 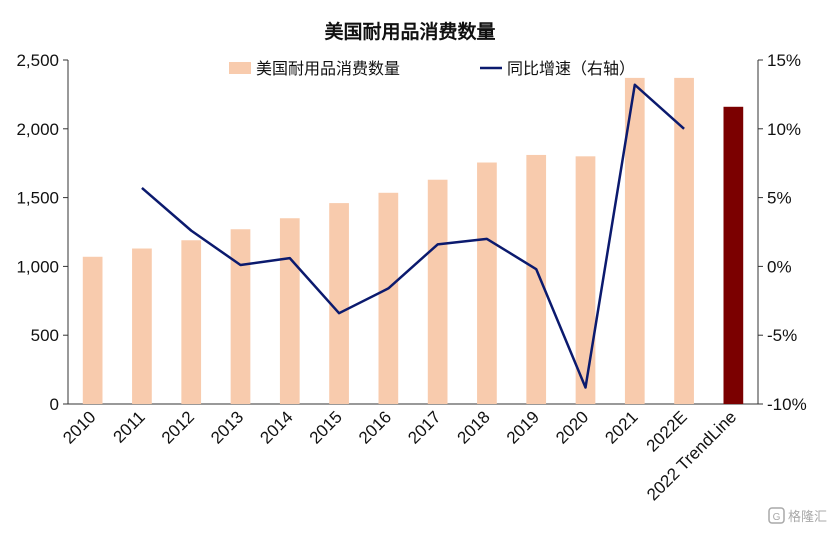 I want to click on y-right-tick-label: 15%, so click(x=784, y=60).